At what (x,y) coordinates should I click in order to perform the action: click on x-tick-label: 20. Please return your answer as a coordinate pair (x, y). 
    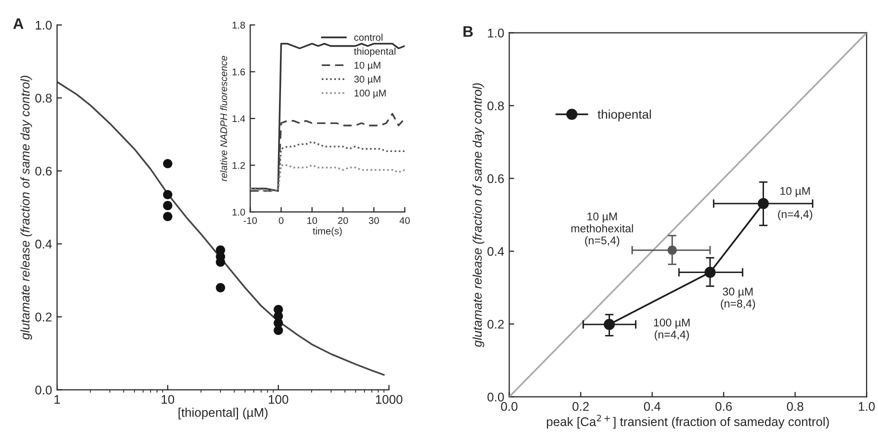
    Looking at the image, I should click on (343, 220).